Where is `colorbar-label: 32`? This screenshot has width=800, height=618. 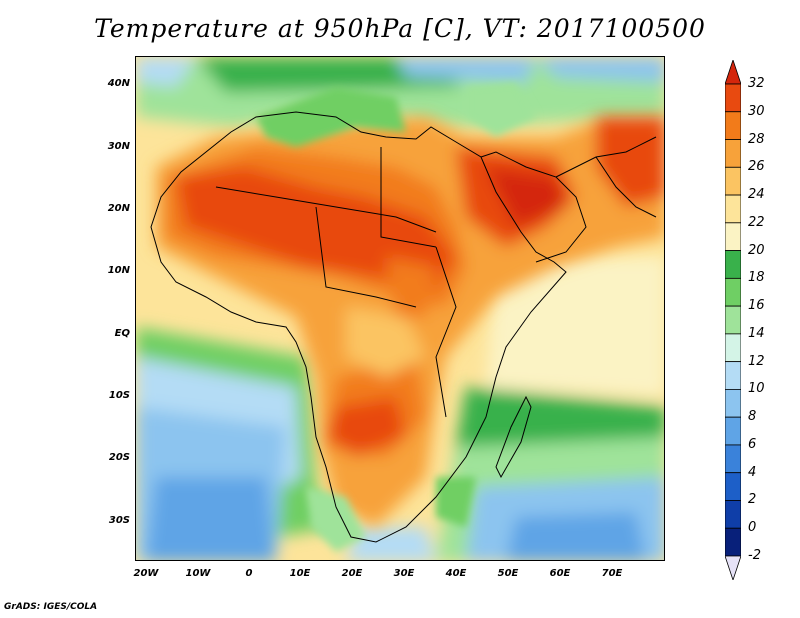 colorbar-label: 32 is located at coordinates (756, 83).